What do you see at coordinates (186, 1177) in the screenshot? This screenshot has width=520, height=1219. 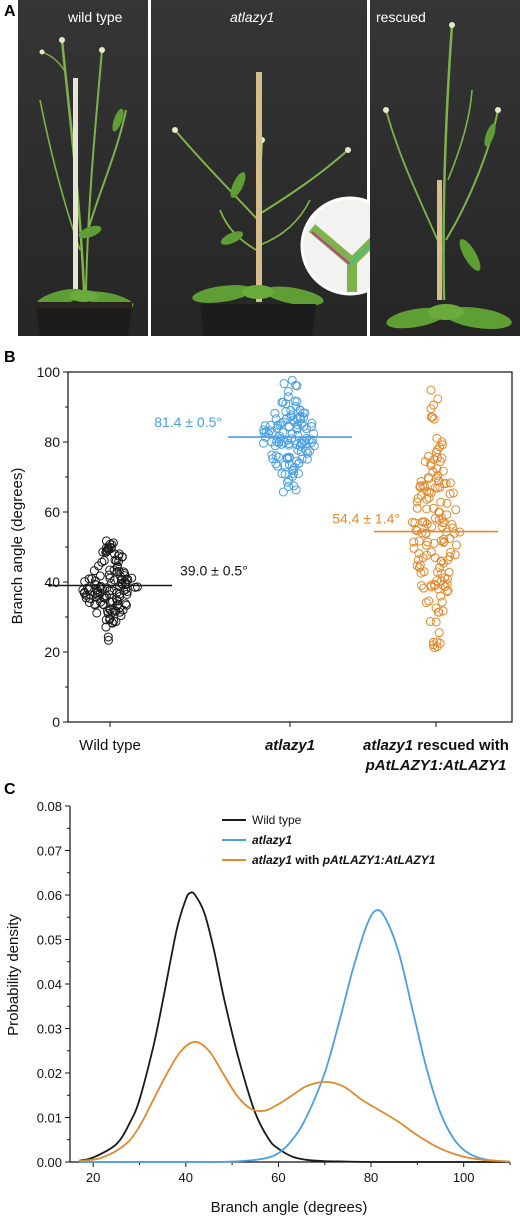 I see `c-x-tick-label: 40` at bounding box center [186, 1177].